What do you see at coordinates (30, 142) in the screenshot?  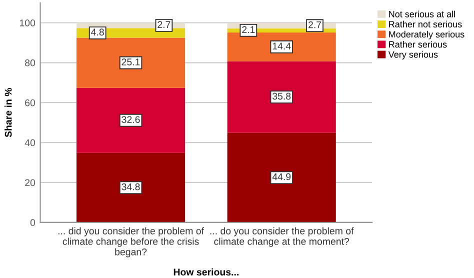 I see `y-tick-label: 40` at bounding box center [30, 142].